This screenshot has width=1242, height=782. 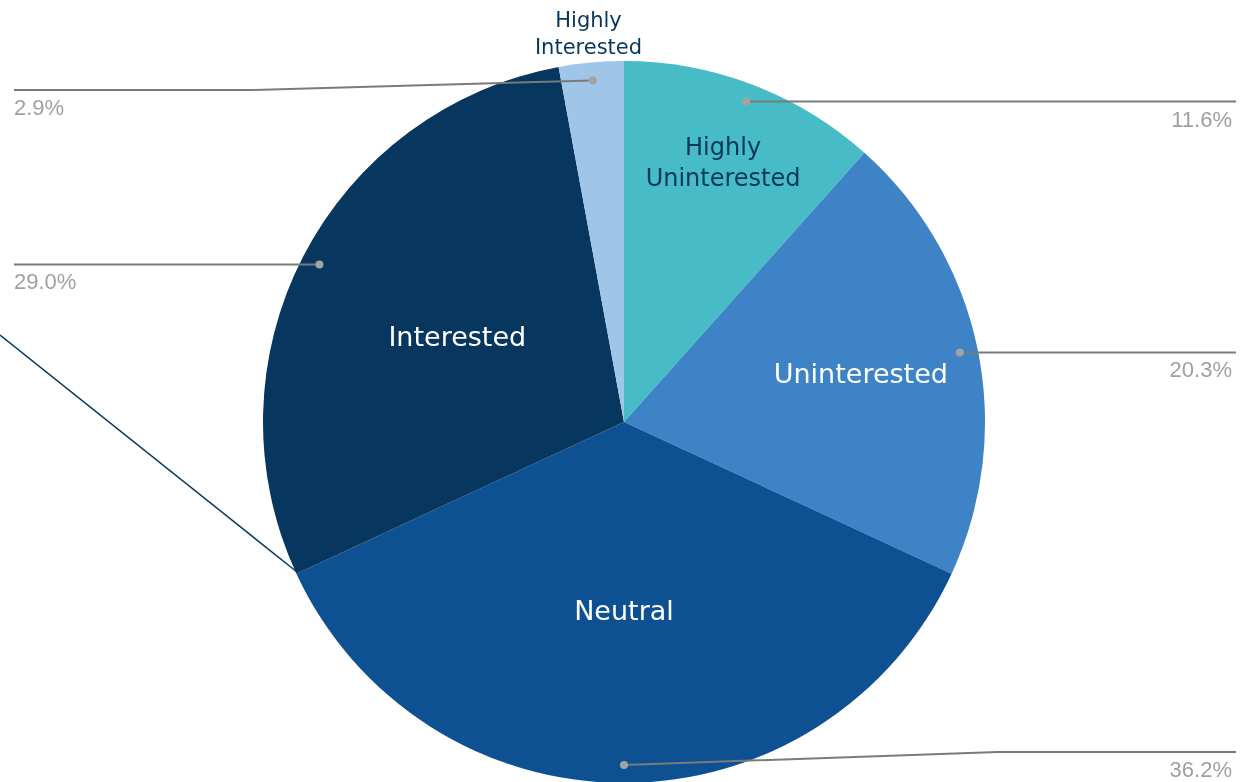 What do you see at coordinates (591, 241) in the screenshot?
I see `pie-slice` at bounding box center [591, 241].